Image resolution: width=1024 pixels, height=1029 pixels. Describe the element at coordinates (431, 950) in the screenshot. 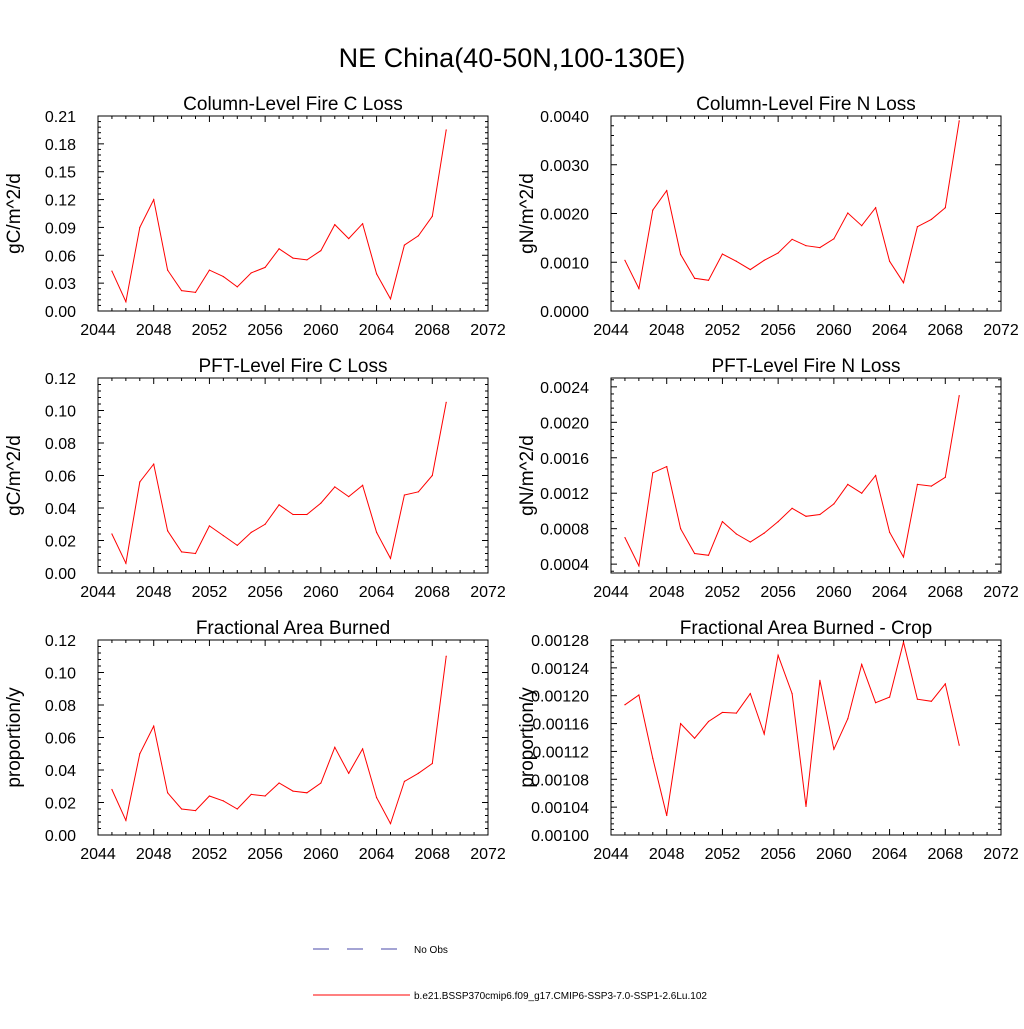

I see `legend-obs-label: No Obs` at that location.